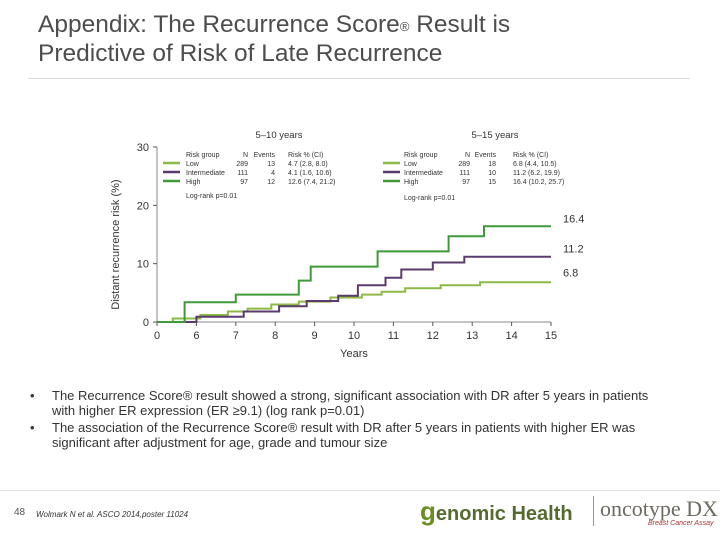  What do you see at coordinates (570, 273) in the screenshot?
I see `end-value-label: 6.8` at bounding box center [570, 273].